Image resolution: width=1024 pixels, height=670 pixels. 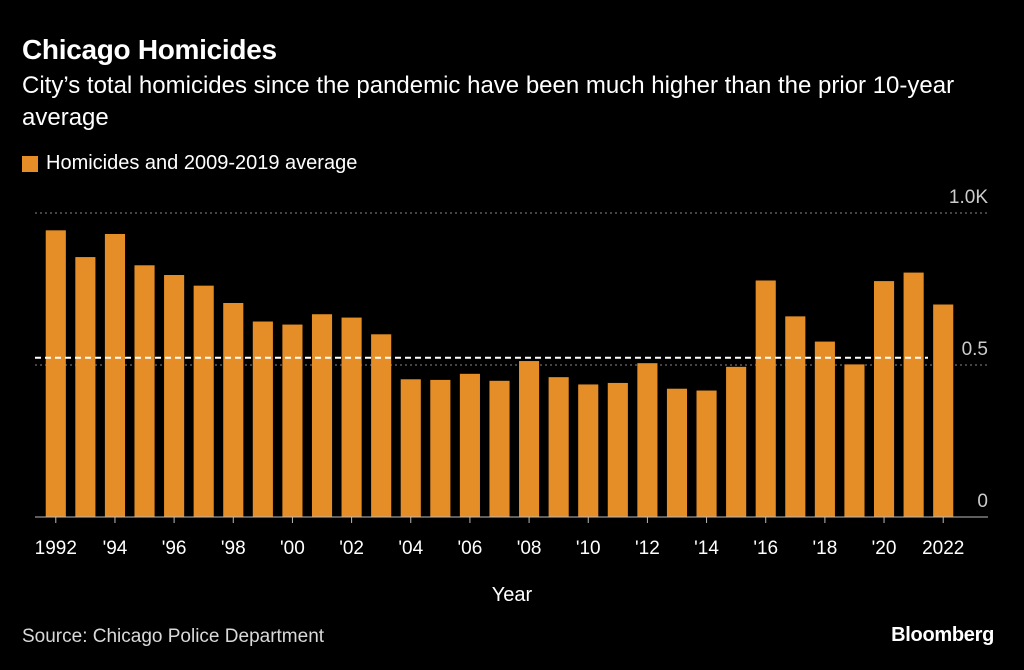 What do you see at coordinates (884, 399) in the screenshot?
I see `bar-2020` at bounding box center [884, 399].